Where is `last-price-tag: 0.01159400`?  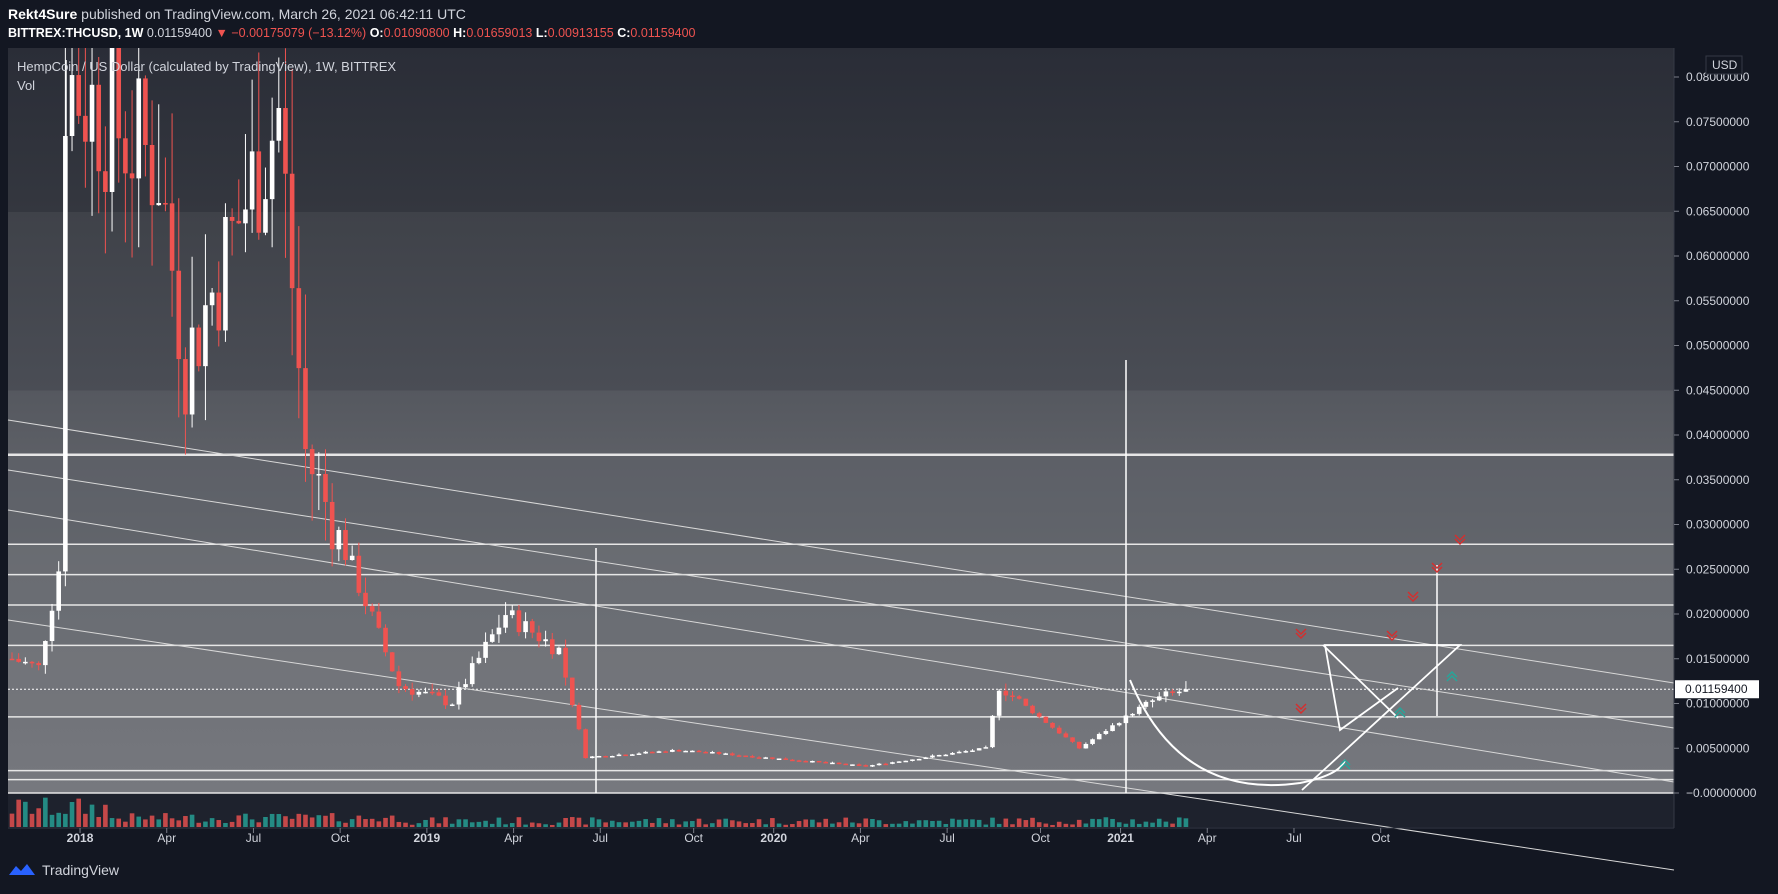
last-price-tag: 0.01159400 is located at coordinates (1717, 689).